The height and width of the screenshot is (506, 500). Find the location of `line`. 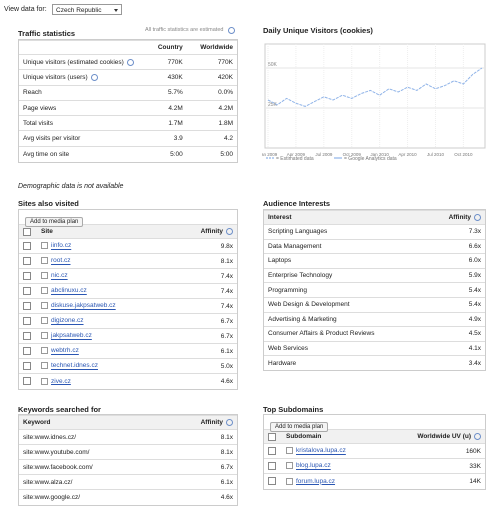

line is located at coordinates (375, 87).